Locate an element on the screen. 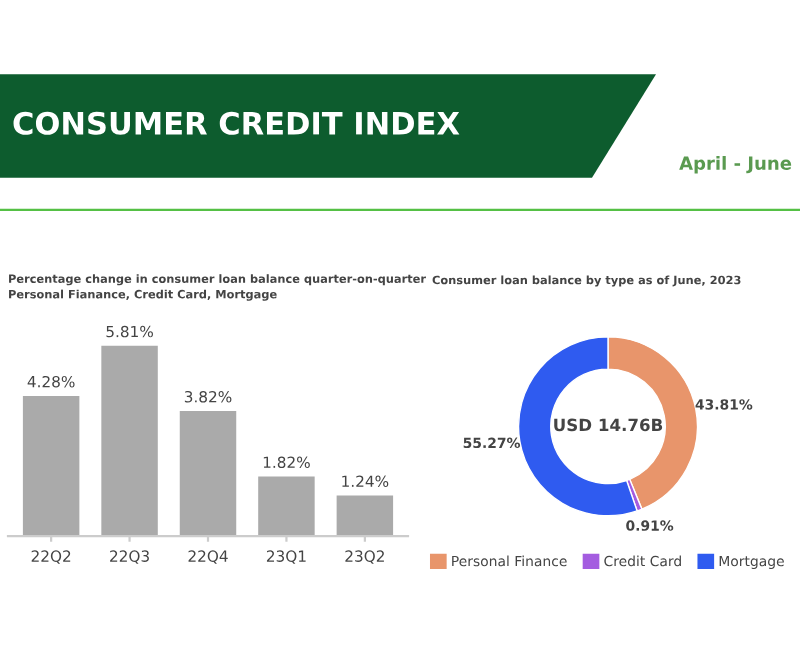  chart-title: CONSUMER CREDIT INDEX is located at coordinates (236, 123).